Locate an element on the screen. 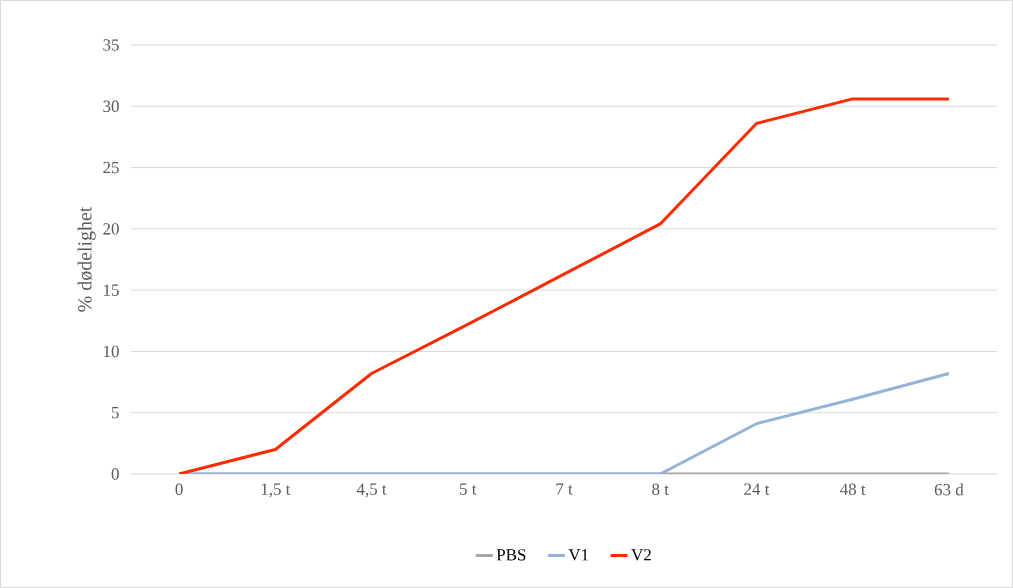 This screenshot has width=1013, height=588. legend-label: V2 is located at coordinates (641, 555).